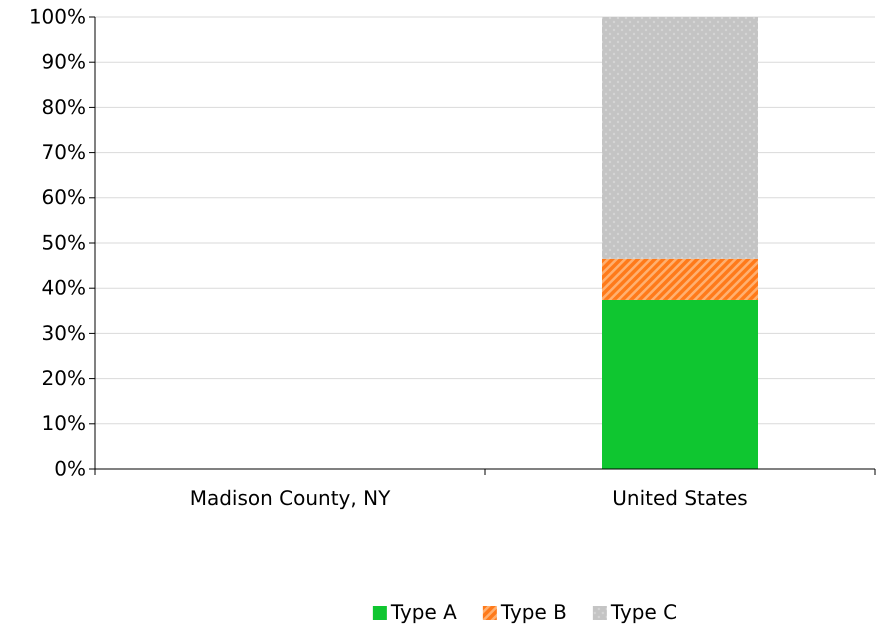 The height and width of the screenshot is (626, 876). What do you see at coordinates (424, 612) in the screenshot?
I see `legend-label: Type A` at bounding box center [424, 612].